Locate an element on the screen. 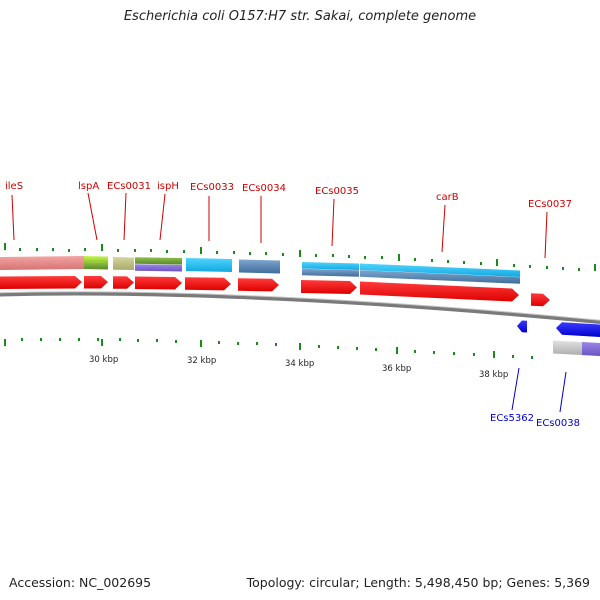 This screenshot has height=600, width=600. gene-label-ECs0035: ECs0035 is located at coordinates (337, 191).